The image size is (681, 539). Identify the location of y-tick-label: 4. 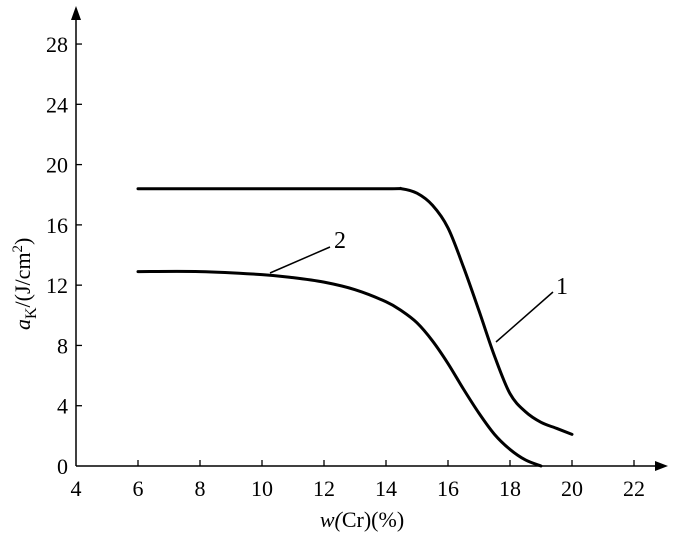
(62, 406).